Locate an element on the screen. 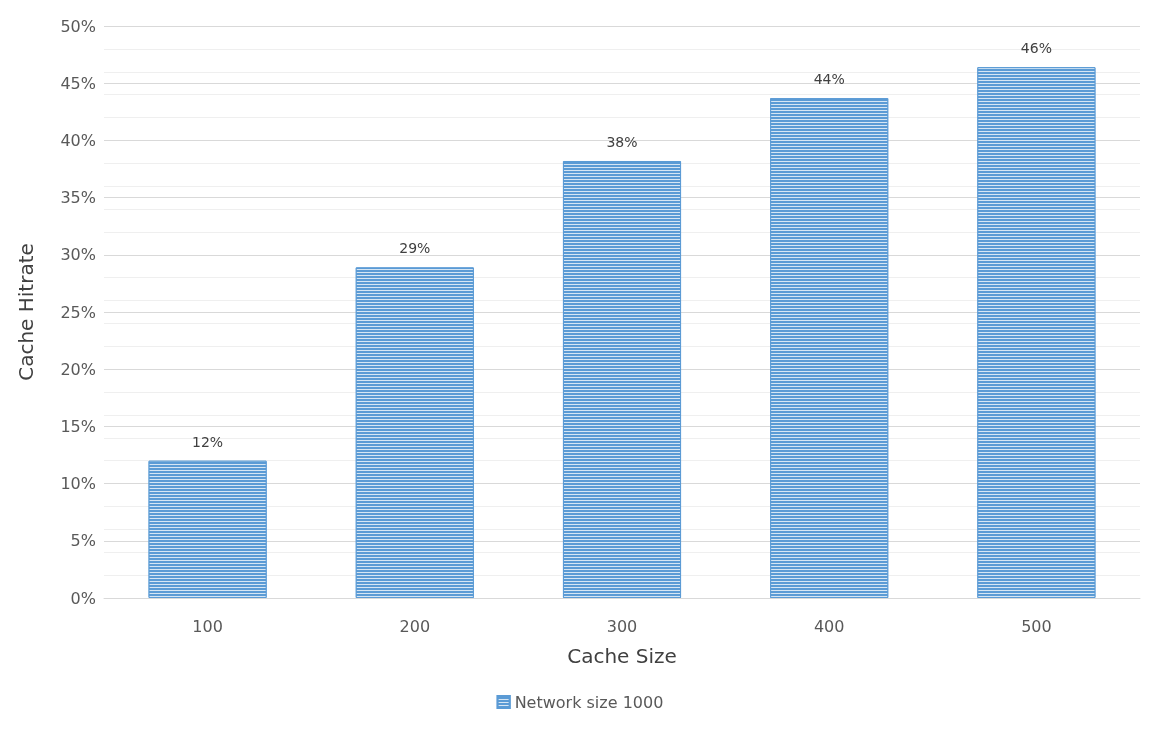  x-tick-label: 200 is located at coordinates (415, 626).